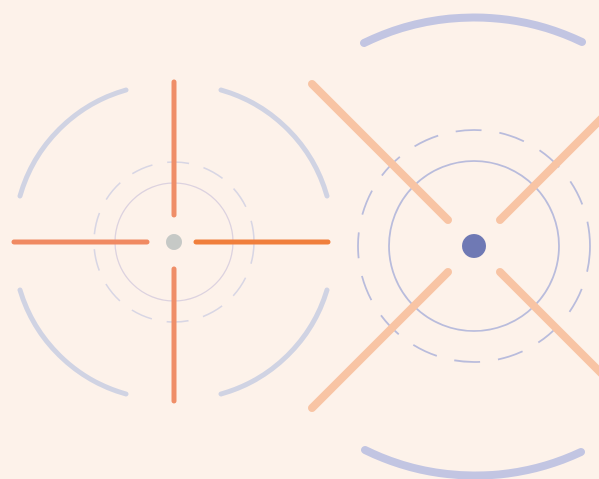  I want to click on right-inner-ring, so click(474, 246).